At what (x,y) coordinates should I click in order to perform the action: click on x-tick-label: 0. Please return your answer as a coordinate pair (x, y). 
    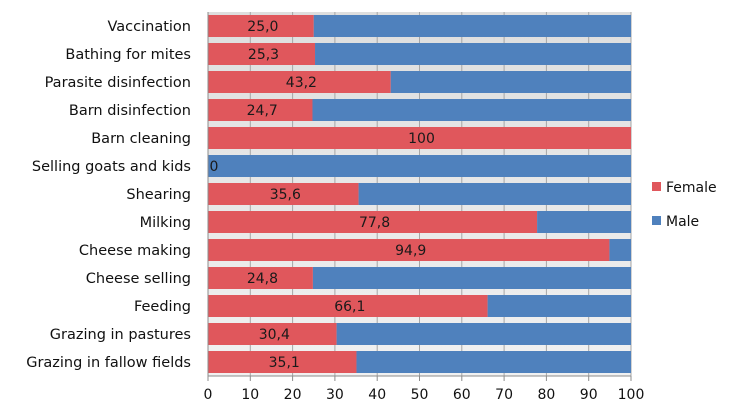
    Looking at the image, I should click on (208, 395).